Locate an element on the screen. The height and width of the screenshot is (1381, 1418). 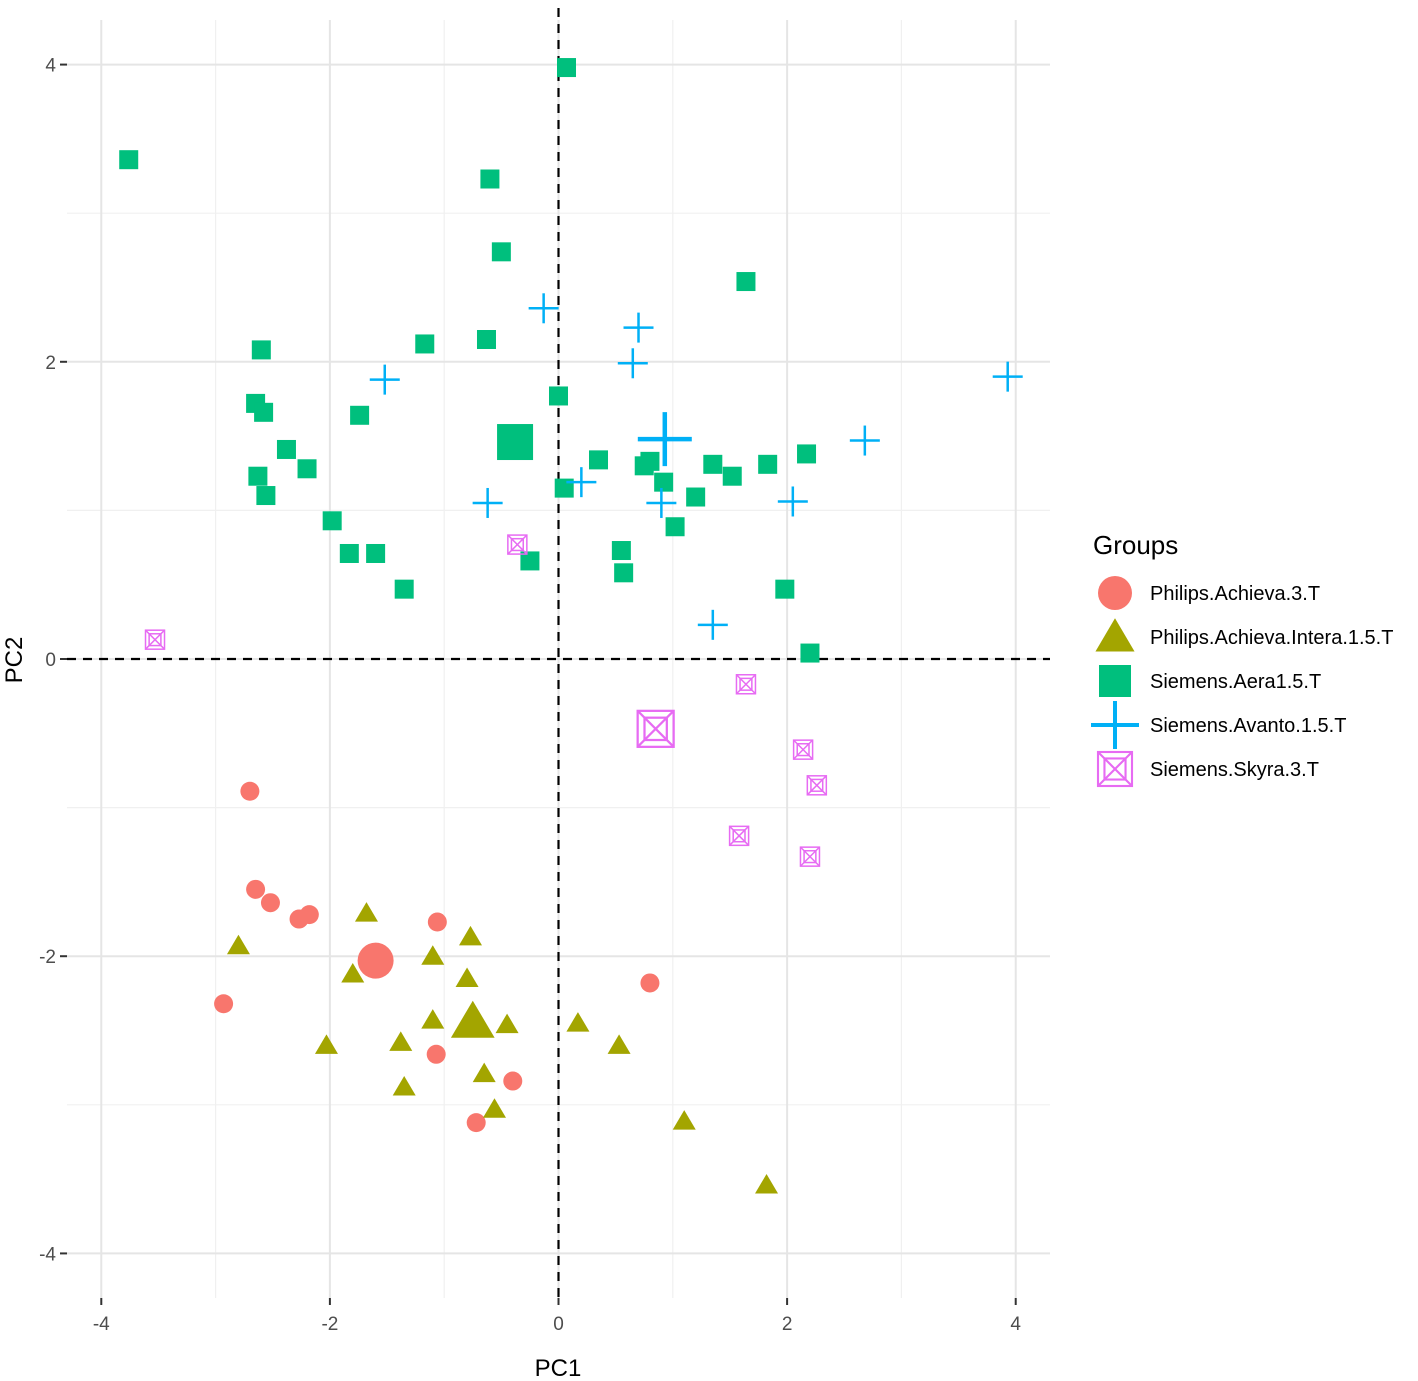
legend-item: Siemens.Avanto.1.5.T is located at coordinates (1218, 725).